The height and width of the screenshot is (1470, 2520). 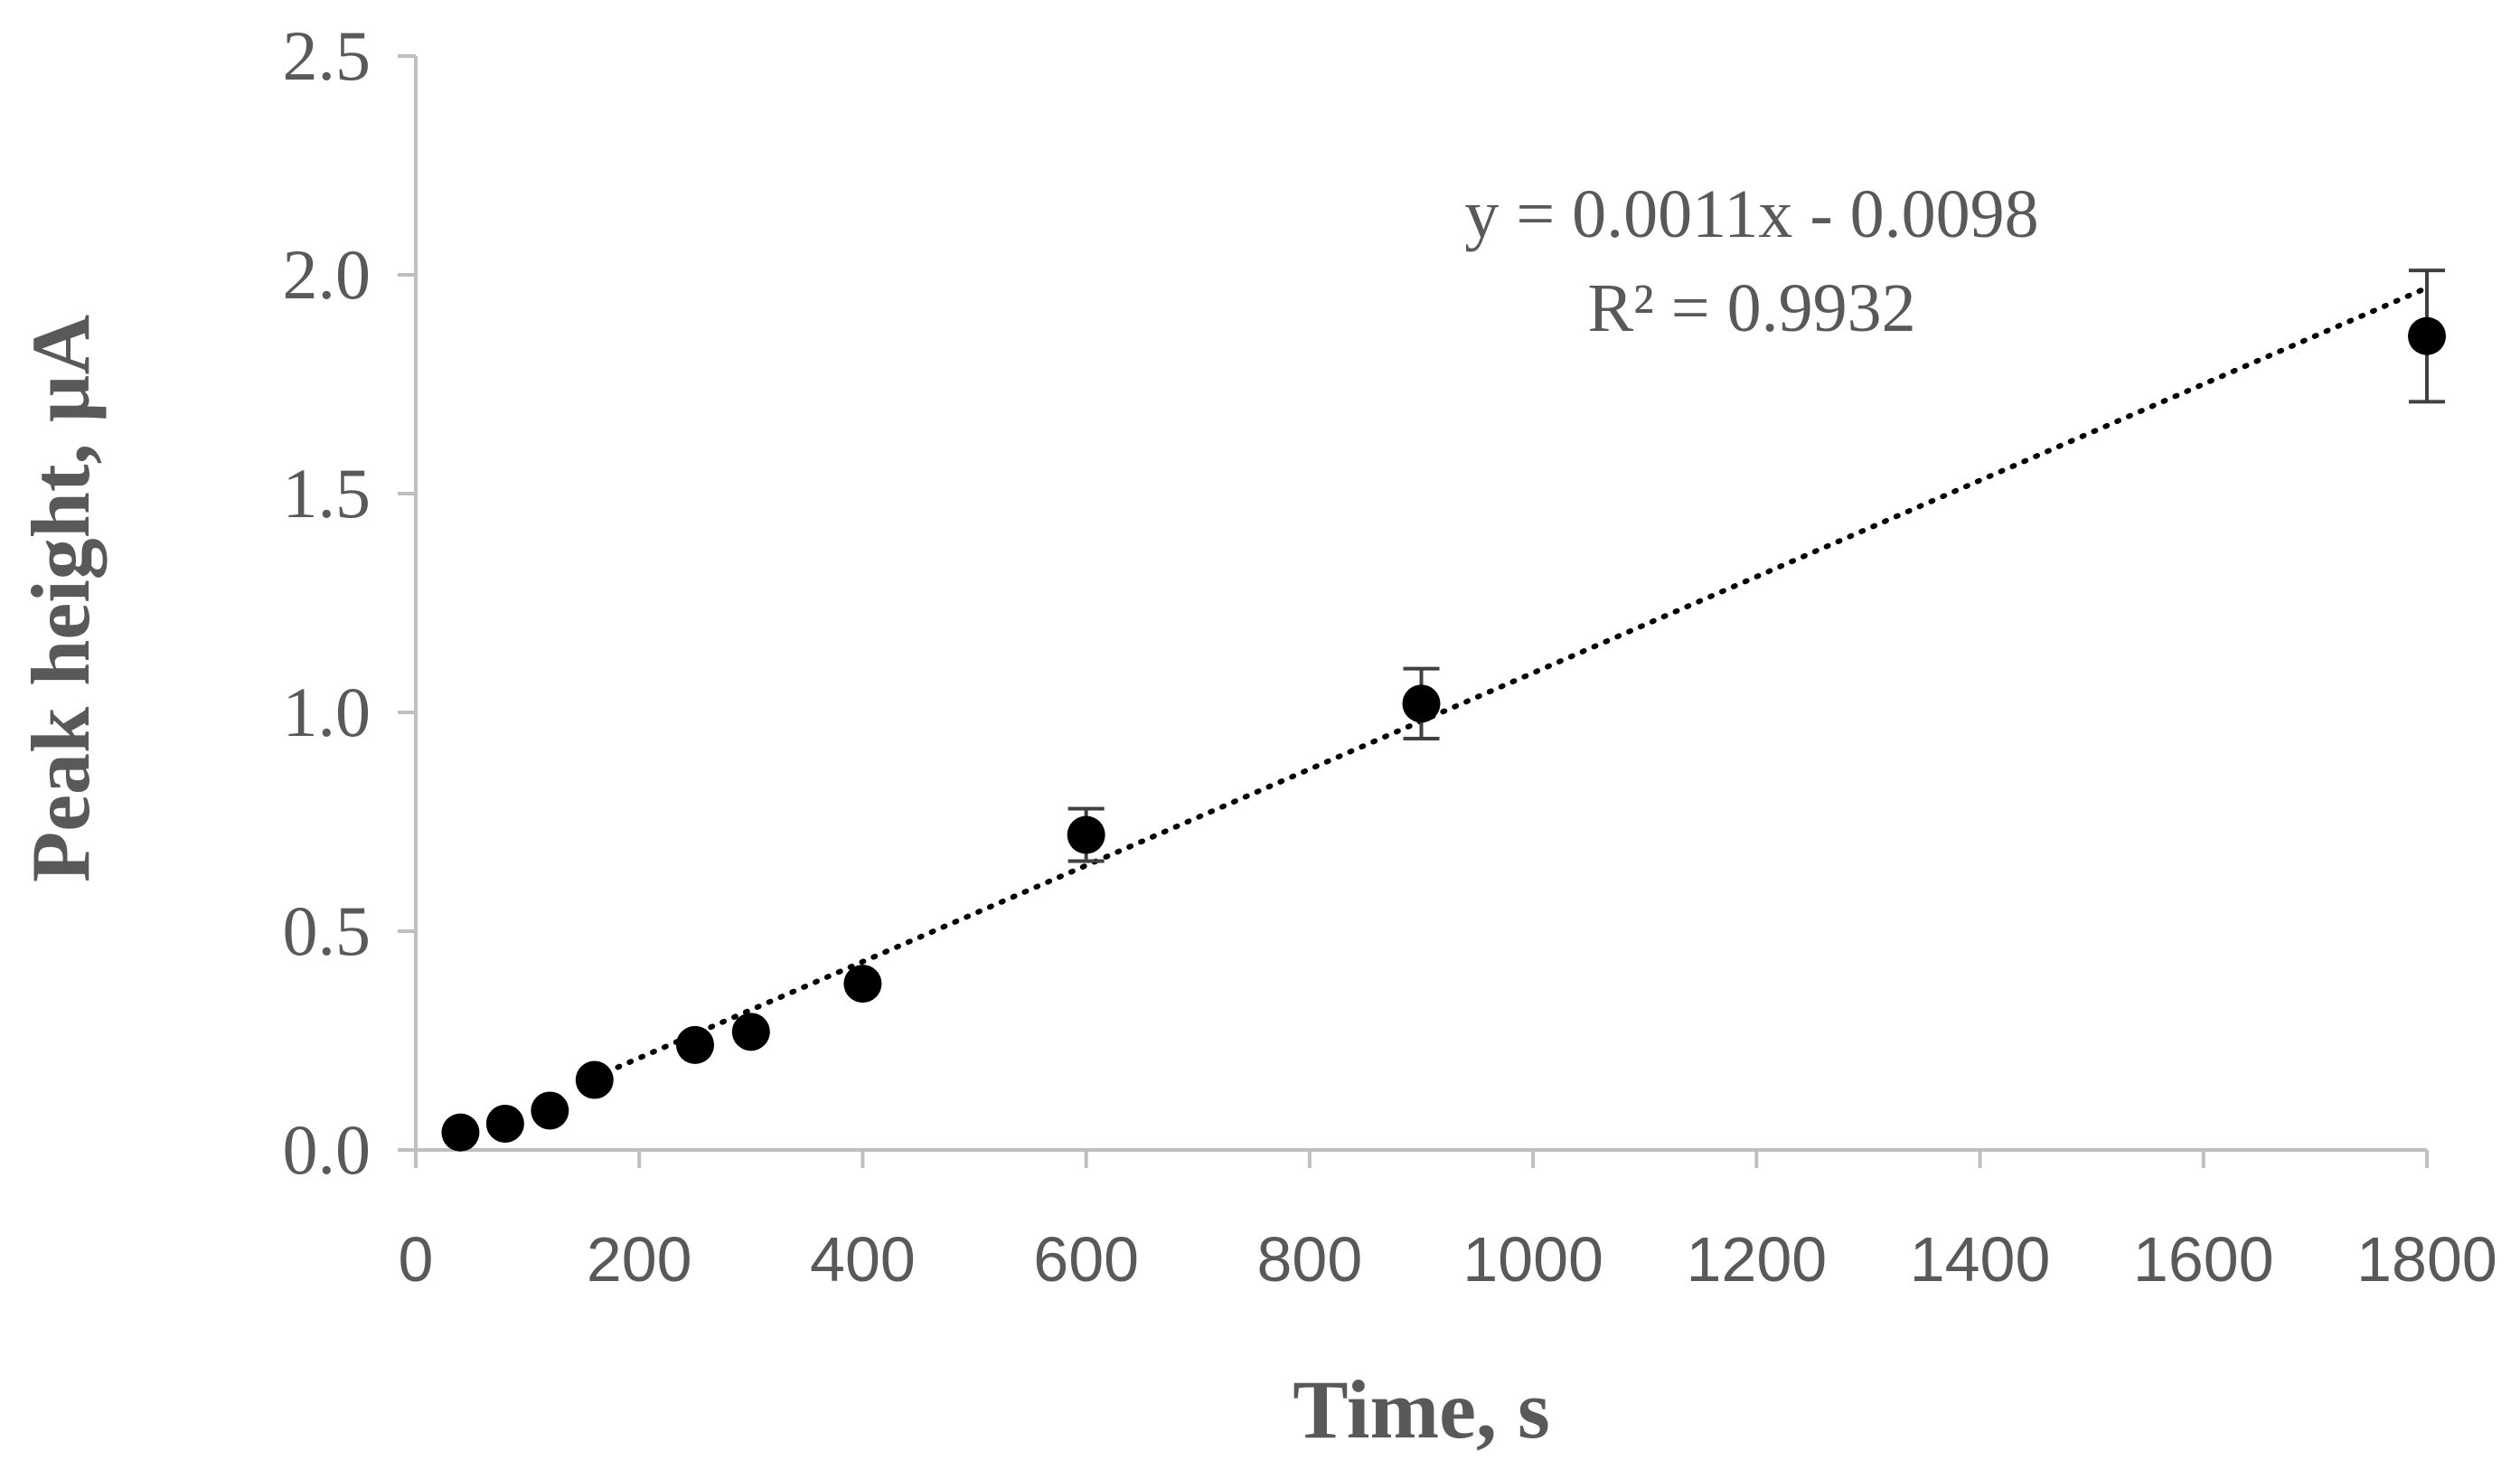 What do you see at coordinates (327, 274) in the screenshot?
I see `y-tick-label: 2.0` at bounding box center [327, 274].